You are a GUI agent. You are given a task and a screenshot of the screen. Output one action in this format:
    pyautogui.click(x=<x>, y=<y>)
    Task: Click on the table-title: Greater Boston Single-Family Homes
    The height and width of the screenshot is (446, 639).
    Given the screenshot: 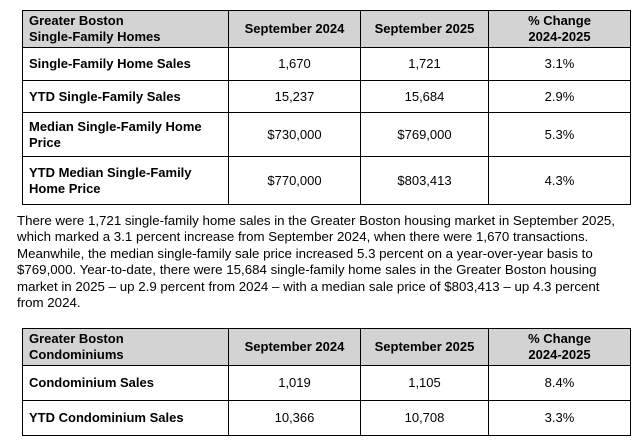 What is the action you would take?
    pyautogui.click(x=125, y=29)
    